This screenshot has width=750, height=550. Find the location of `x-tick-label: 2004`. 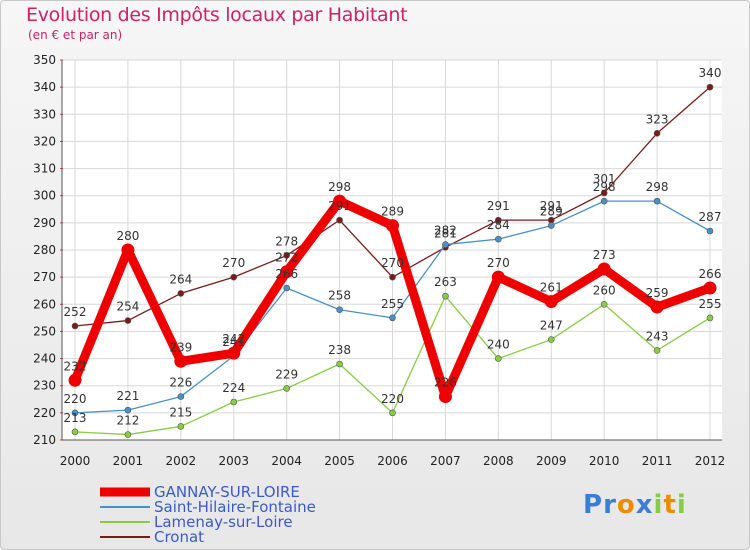

x-tick-label: 2004 is located at coordinates (286, 461).